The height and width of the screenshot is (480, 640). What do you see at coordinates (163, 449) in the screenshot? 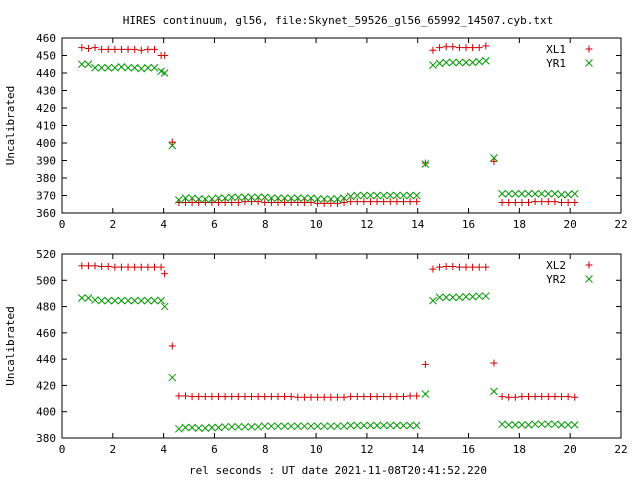
I see `x-tick-label: 4` at bounding box center [163, 449].